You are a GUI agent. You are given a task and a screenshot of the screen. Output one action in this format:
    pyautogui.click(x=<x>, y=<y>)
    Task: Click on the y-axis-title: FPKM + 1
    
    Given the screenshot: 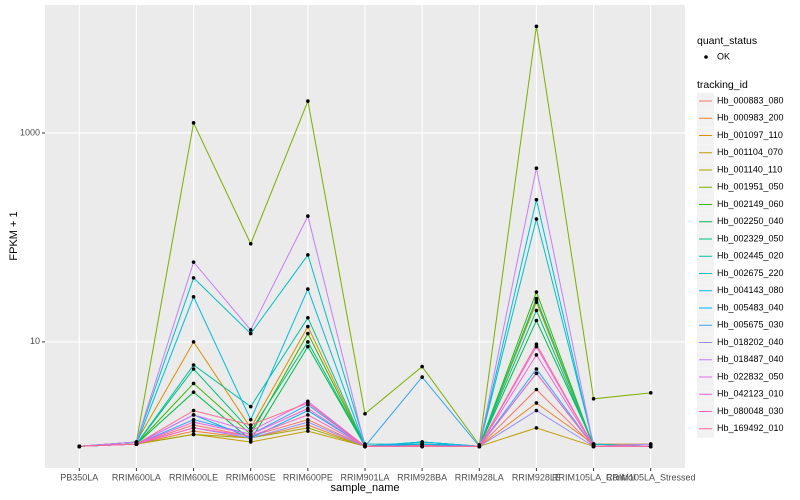 What is the action you would take?
    pyautogui.click(x=14, y=235)
    